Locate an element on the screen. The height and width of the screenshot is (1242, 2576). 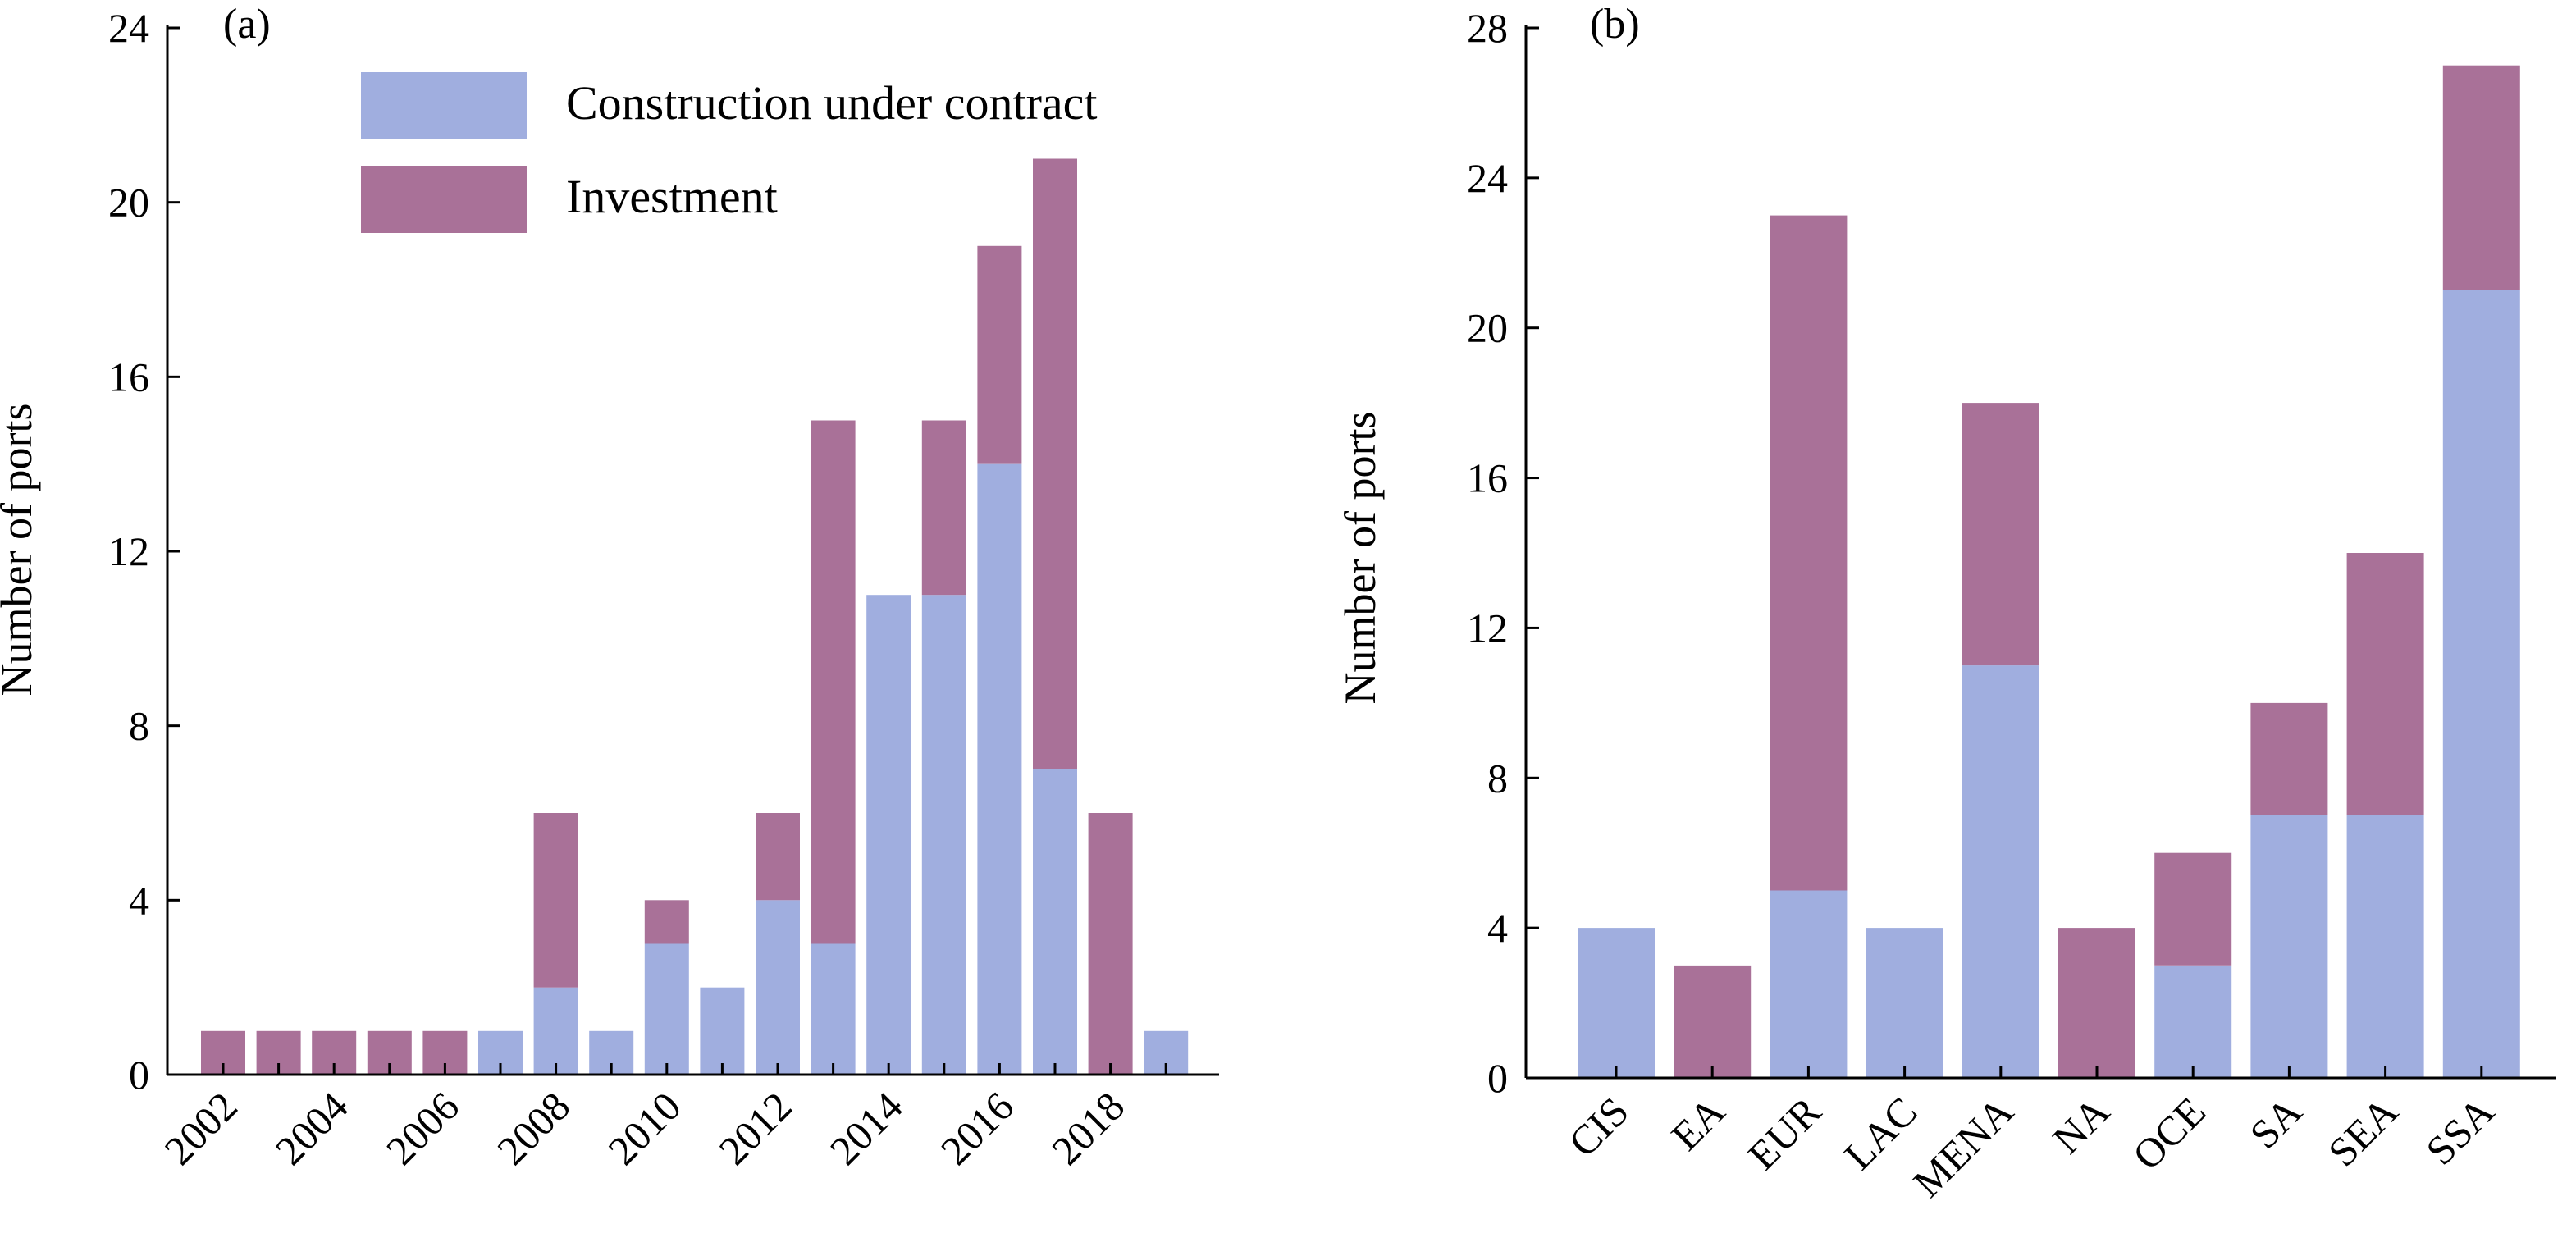
panel-b-y-tick-label-12: 12 is located at coordinates (1487, 628).